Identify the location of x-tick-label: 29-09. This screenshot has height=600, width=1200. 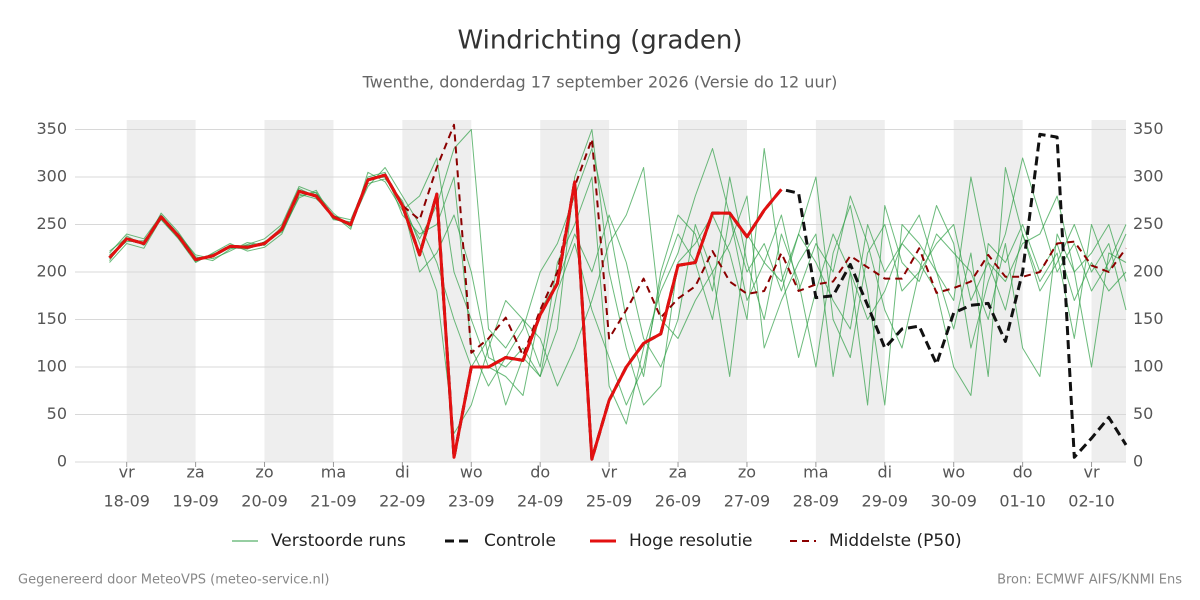
(885, 501).